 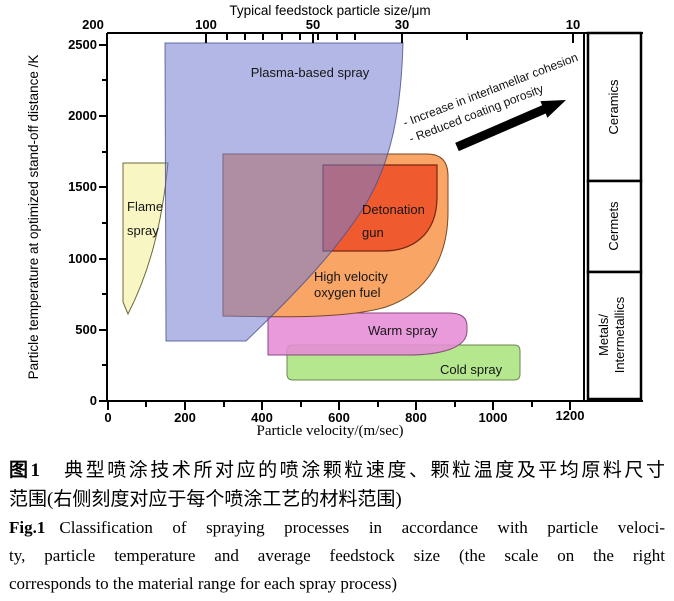 What do you see at coordinates (340, 38) in the screenshot?
I see `top-axis-ticks` at bounding box center [340, 38].